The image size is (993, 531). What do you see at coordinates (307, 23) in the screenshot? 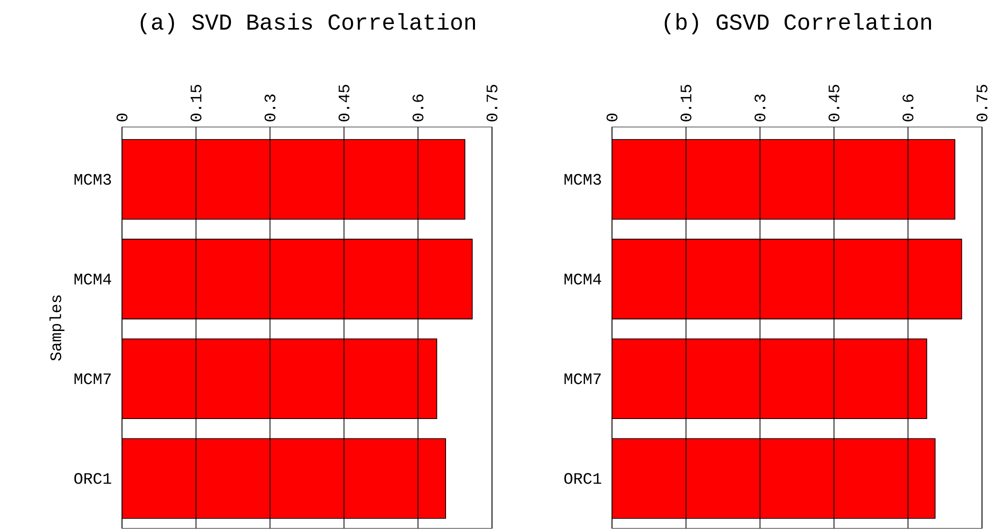
I see `chart-title: (a) SVD Basis Correlation` at bounding box center [307, 23].